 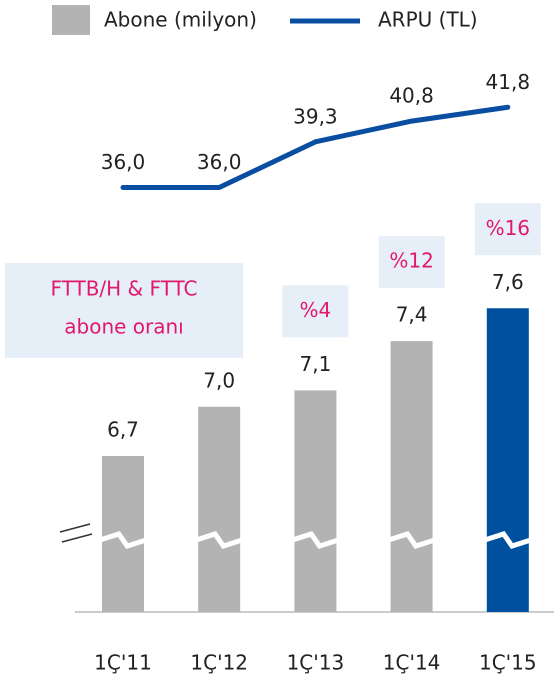 What do you see at coordinates (315, 364) in the screenshot?
I see `value-label: 7,1` at bounding box center [315, 364].